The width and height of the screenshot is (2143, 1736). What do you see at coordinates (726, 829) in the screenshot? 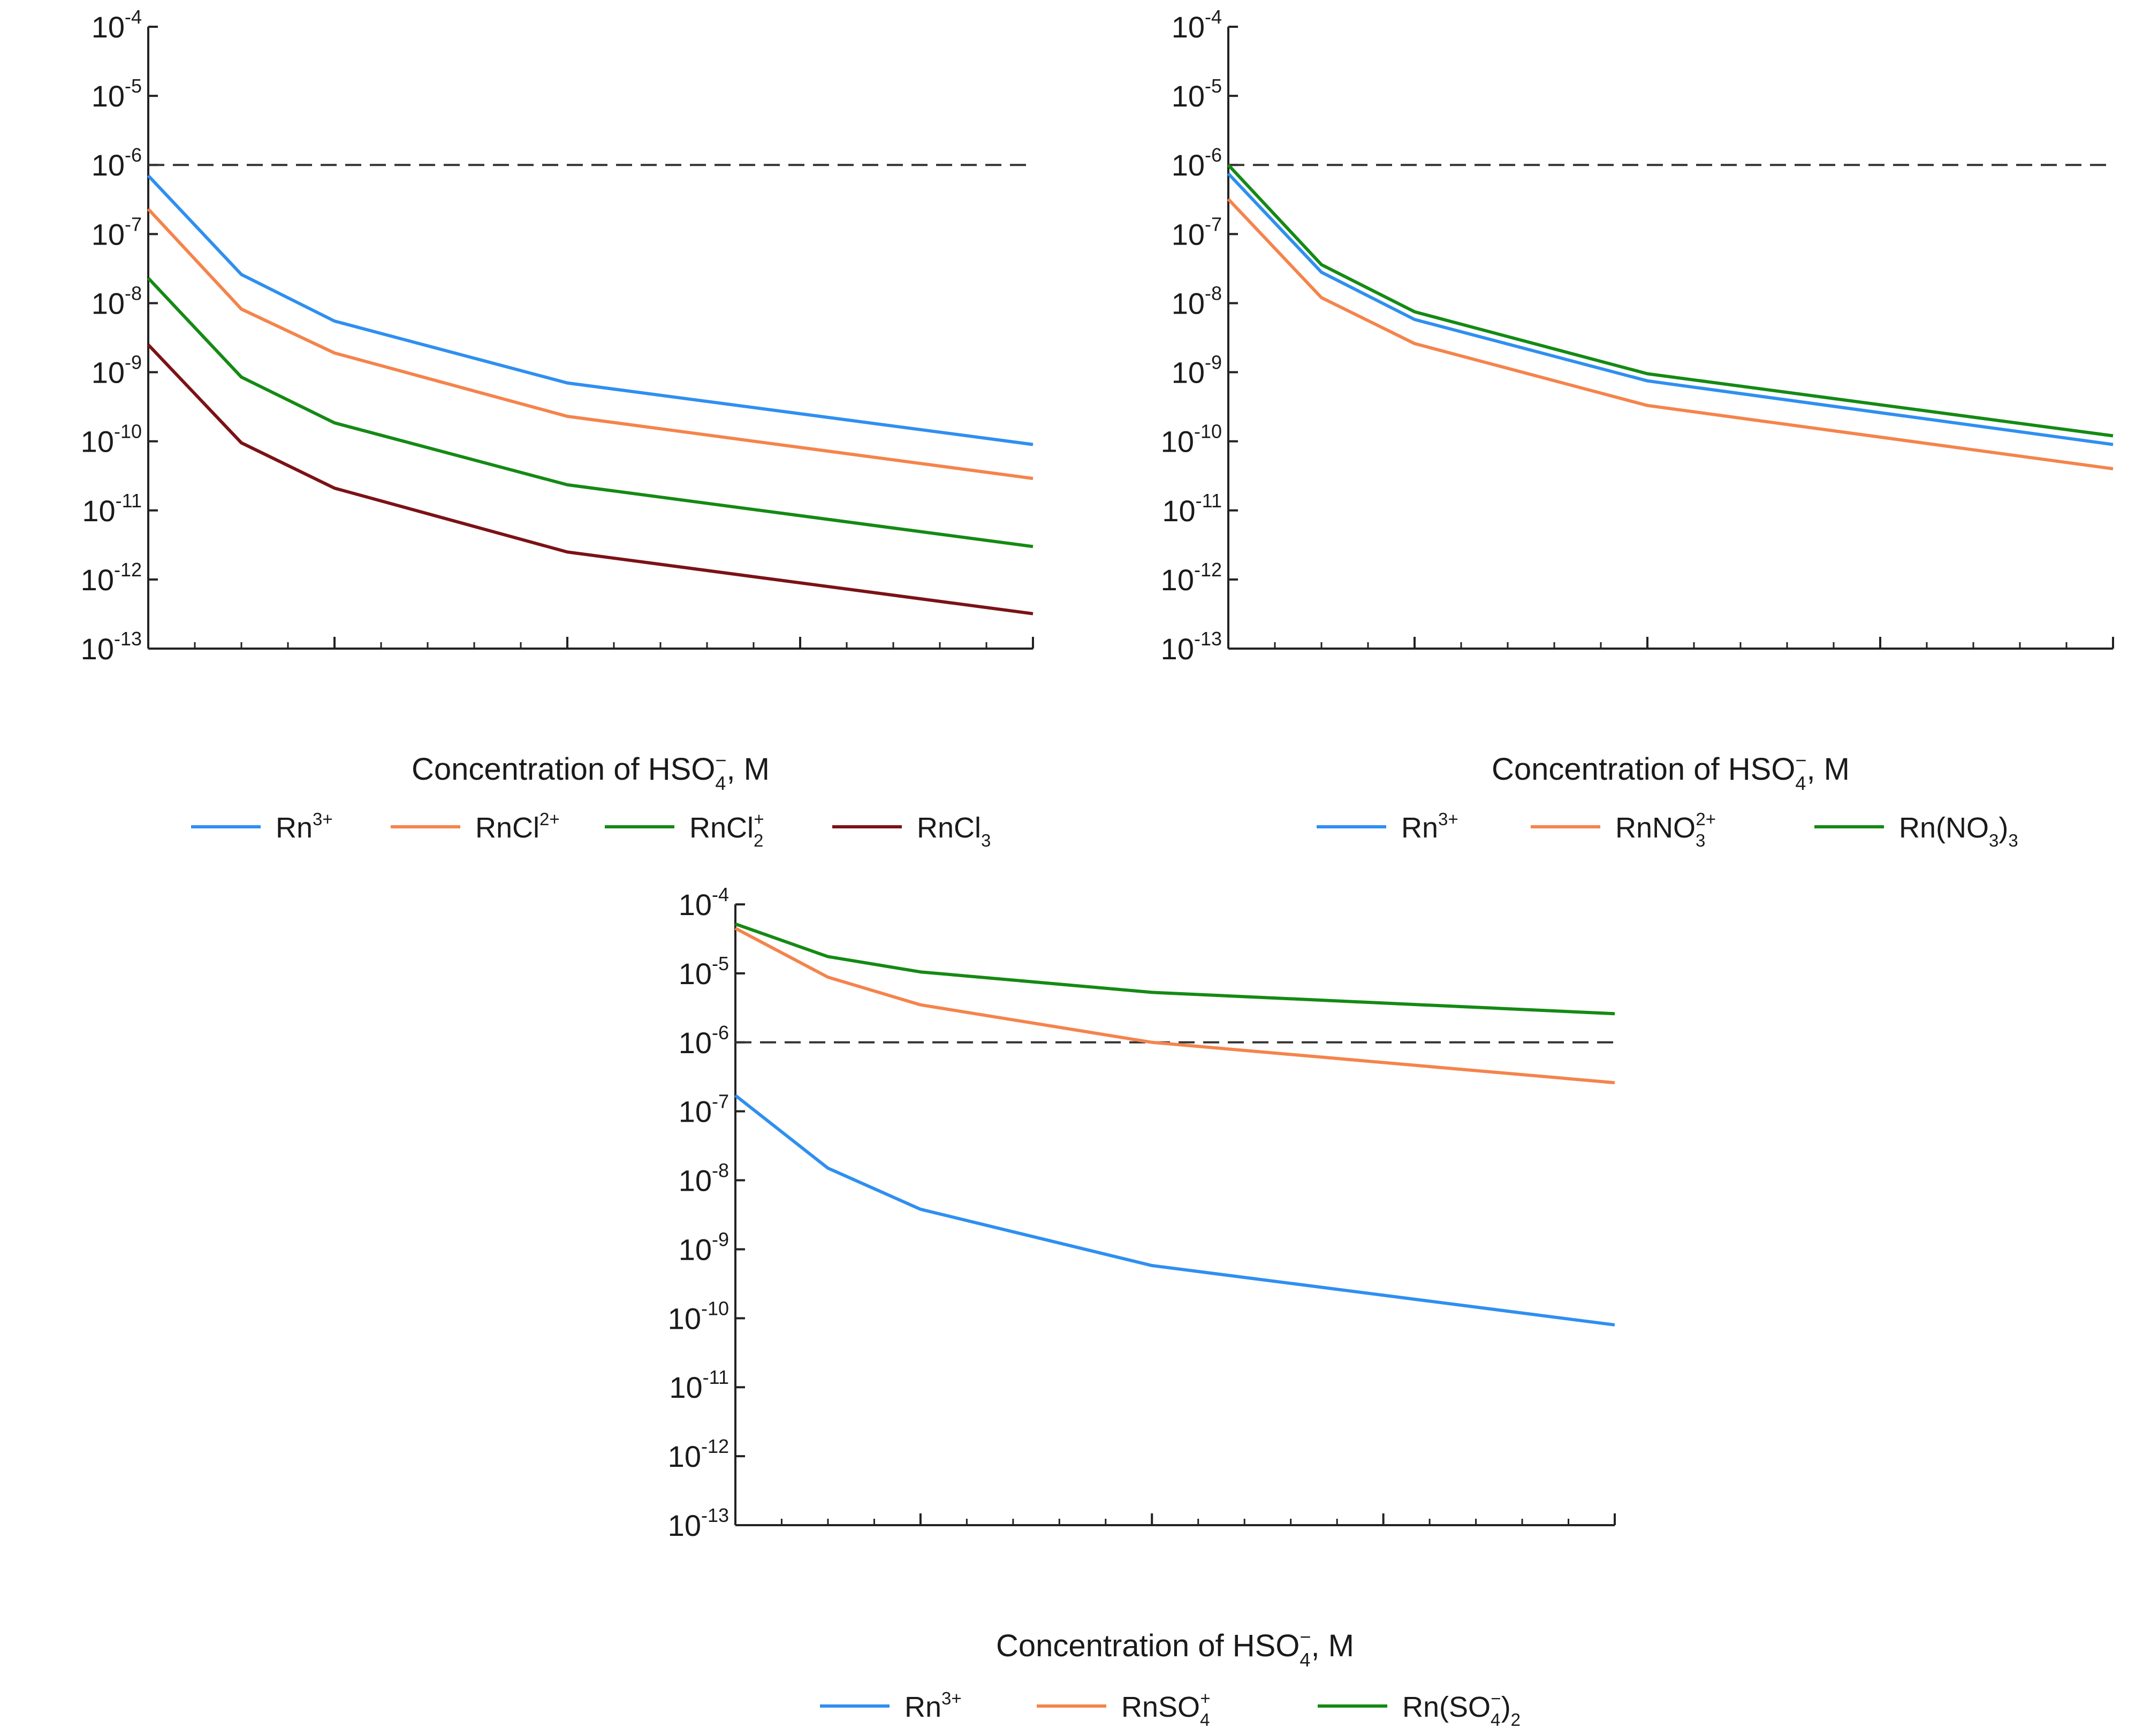
I see `legend-label-3: RnCl2+` at bounding box center [726, 829].